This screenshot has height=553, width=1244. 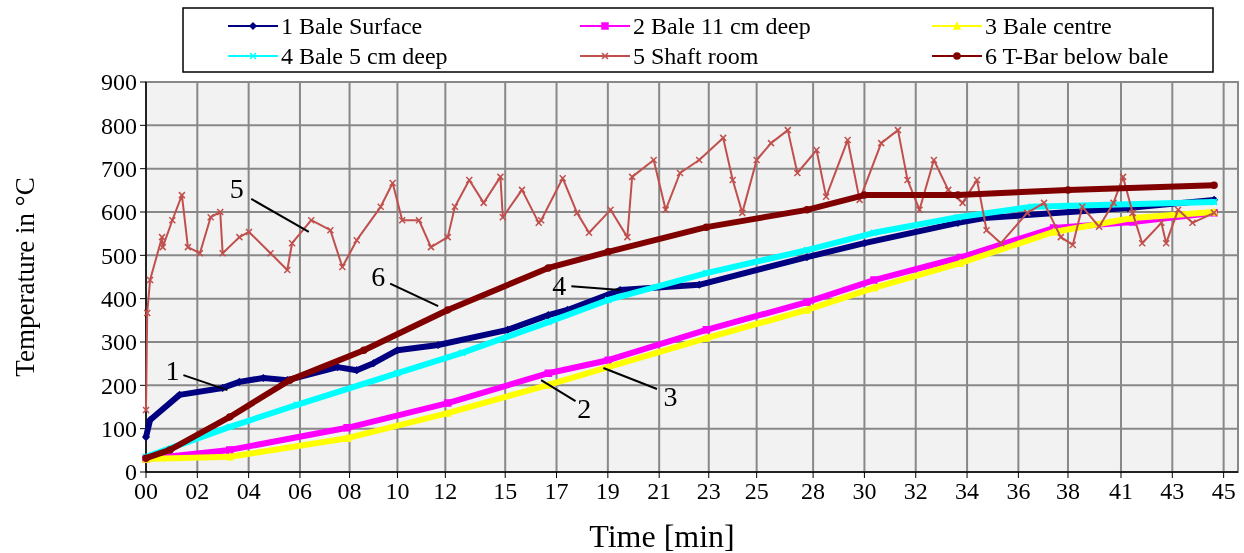 What do you see at coordinates (119, 255) in the screenshot?
I see `y-tick-label: 500` at bounding box center [119, 255].